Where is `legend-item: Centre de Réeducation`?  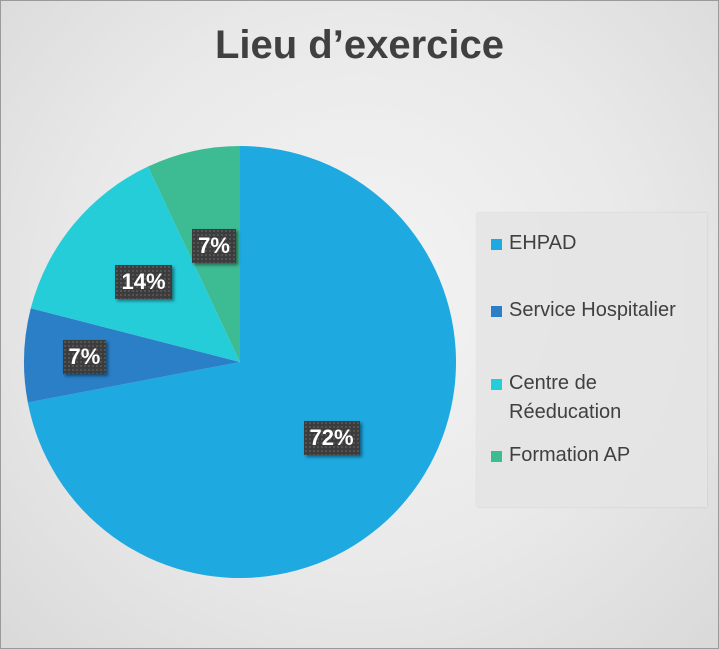 legend-item: Centre de Réeducation is located at coordinates (598, 398).